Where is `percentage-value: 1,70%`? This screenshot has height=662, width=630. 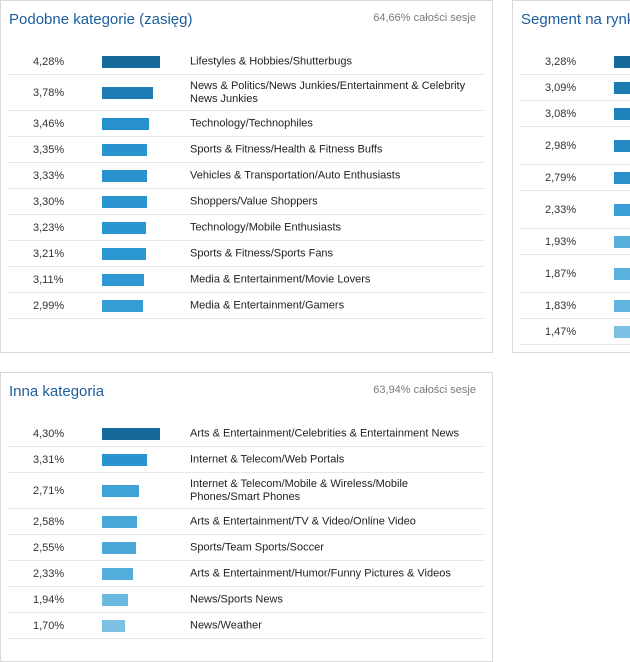
percentage-value: 1,70% is located at coordinates (49, 625).